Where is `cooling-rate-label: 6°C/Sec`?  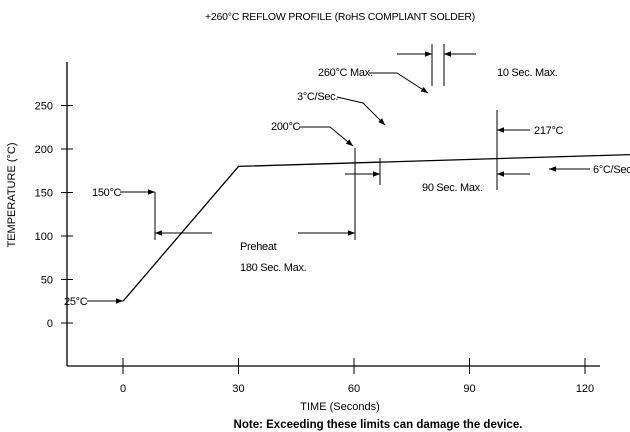 cooling-rate-label: 6°C/Sec is located at coordinates (611, 170).